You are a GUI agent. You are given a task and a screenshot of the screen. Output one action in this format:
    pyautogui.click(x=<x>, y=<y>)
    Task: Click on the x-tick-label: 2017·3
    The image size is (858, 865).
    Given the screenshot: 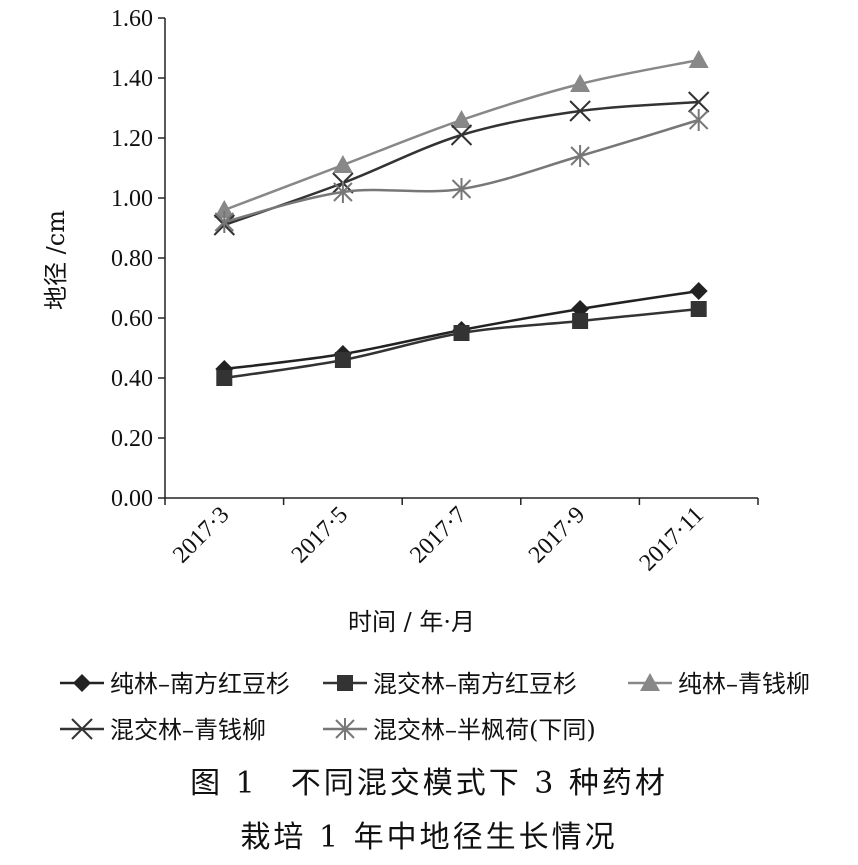 What is the action you would take?
    pyautogui.click(x=201, y=535)
    